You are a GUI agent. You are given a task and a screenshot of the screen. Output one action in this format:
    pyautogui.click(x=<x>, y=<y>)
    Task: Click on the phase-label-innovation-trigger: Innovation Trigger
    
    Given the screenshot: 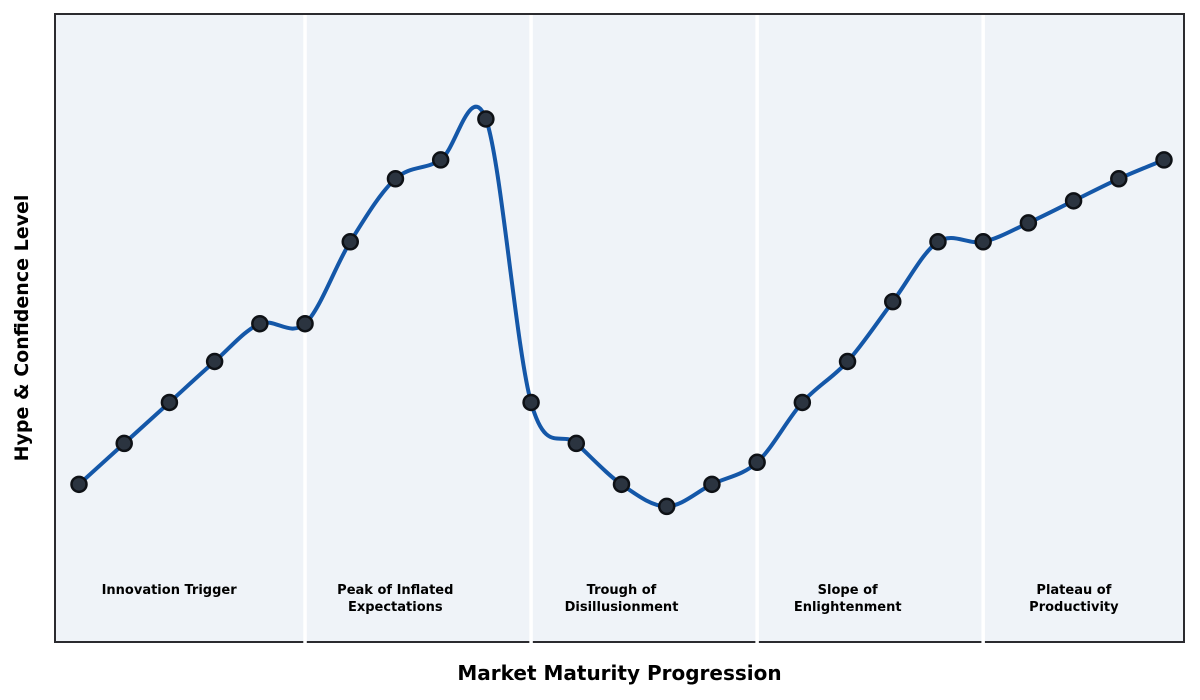 What is the action you would take?
    pyautogui.click(x=169, y=590)
    